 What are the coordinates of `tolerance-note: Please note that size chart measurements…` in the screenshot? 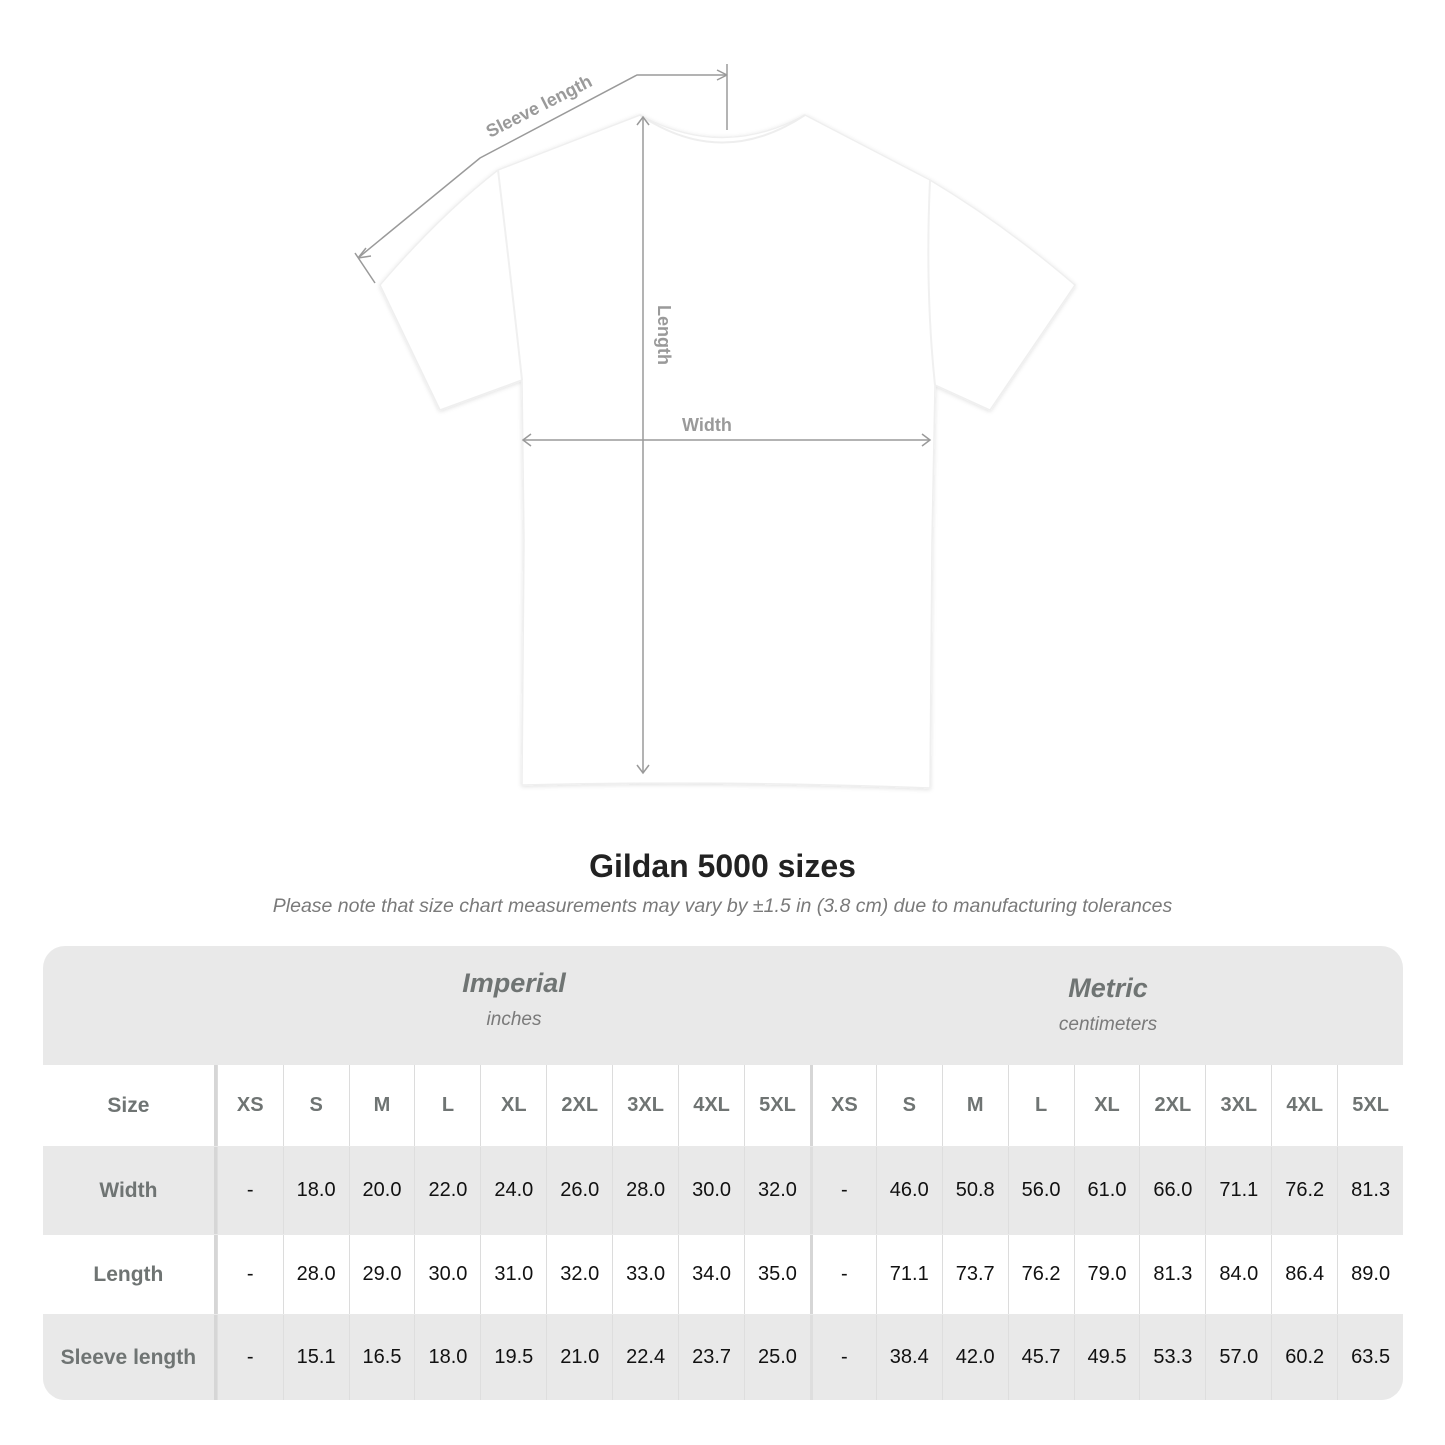 It's located at (722, 906).